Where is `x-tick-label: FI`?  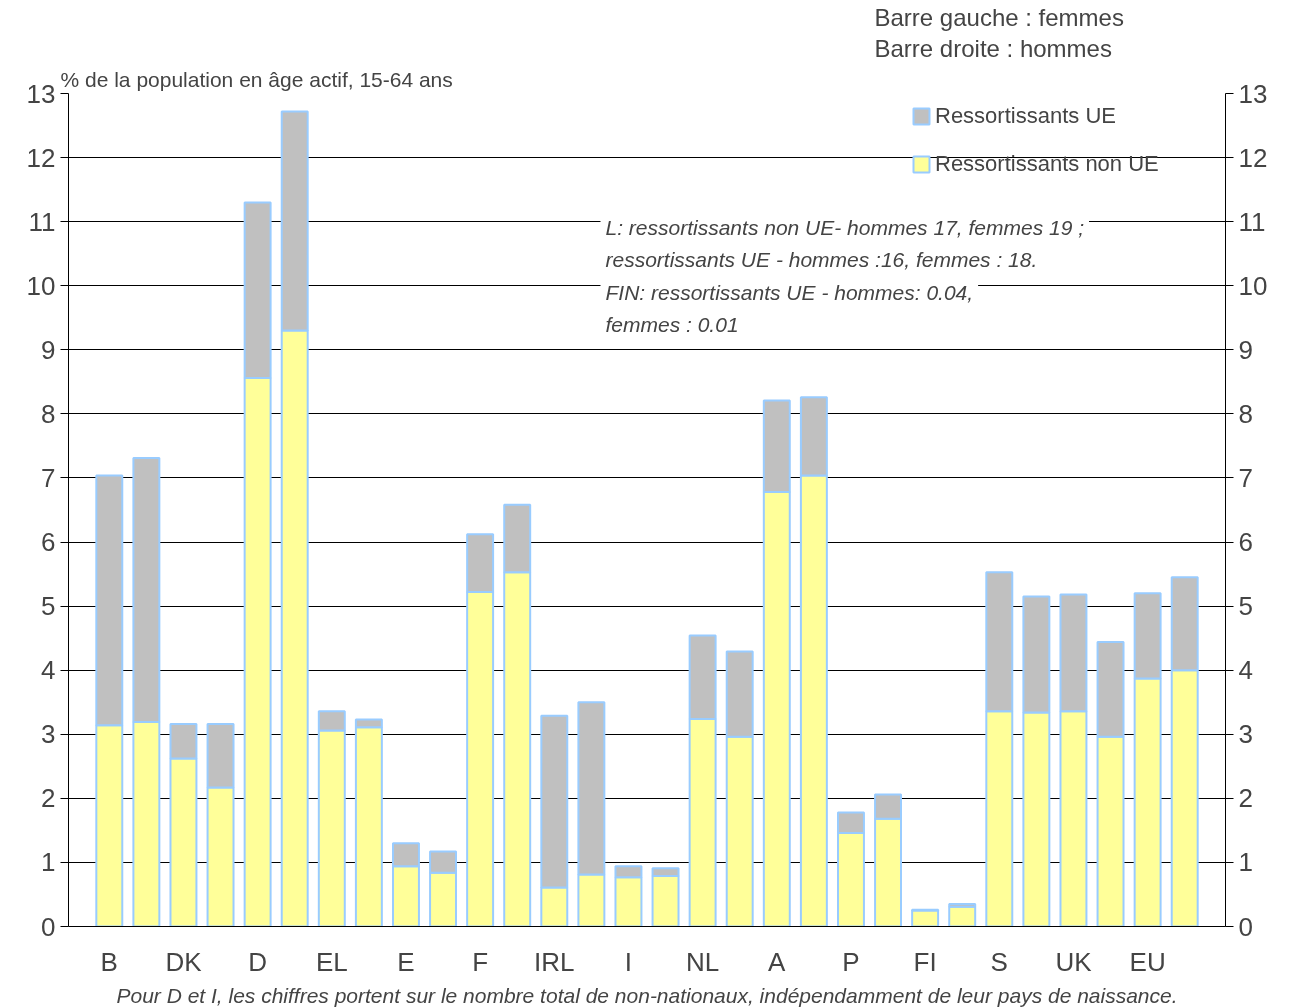 x-tick-label: FI is located at coordinates (925, 961).